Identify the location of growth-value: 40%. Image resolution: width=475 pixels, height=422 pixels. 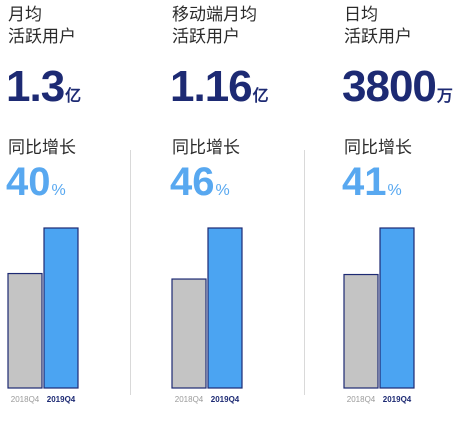
(36, 182).